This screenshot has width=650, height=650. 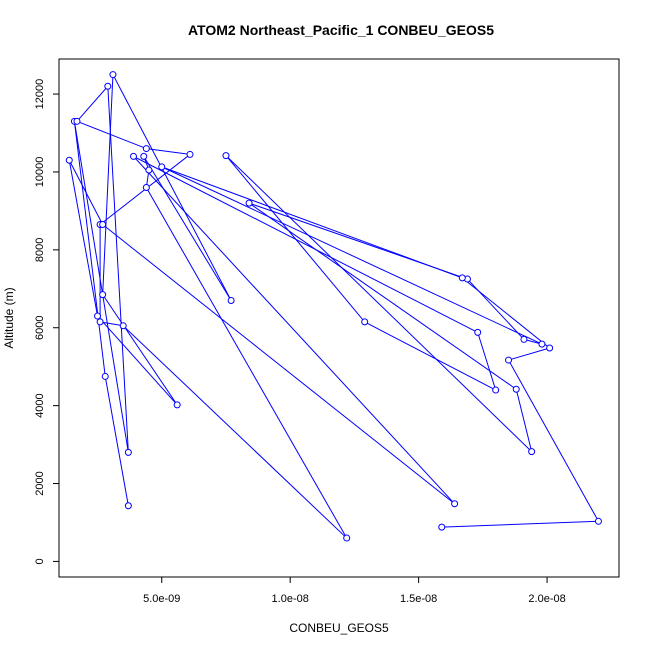 What do you see at coordinates (40, 327) in the screenshot?
I see `y-tick-label: 6000` at bounding box center [40, 327].